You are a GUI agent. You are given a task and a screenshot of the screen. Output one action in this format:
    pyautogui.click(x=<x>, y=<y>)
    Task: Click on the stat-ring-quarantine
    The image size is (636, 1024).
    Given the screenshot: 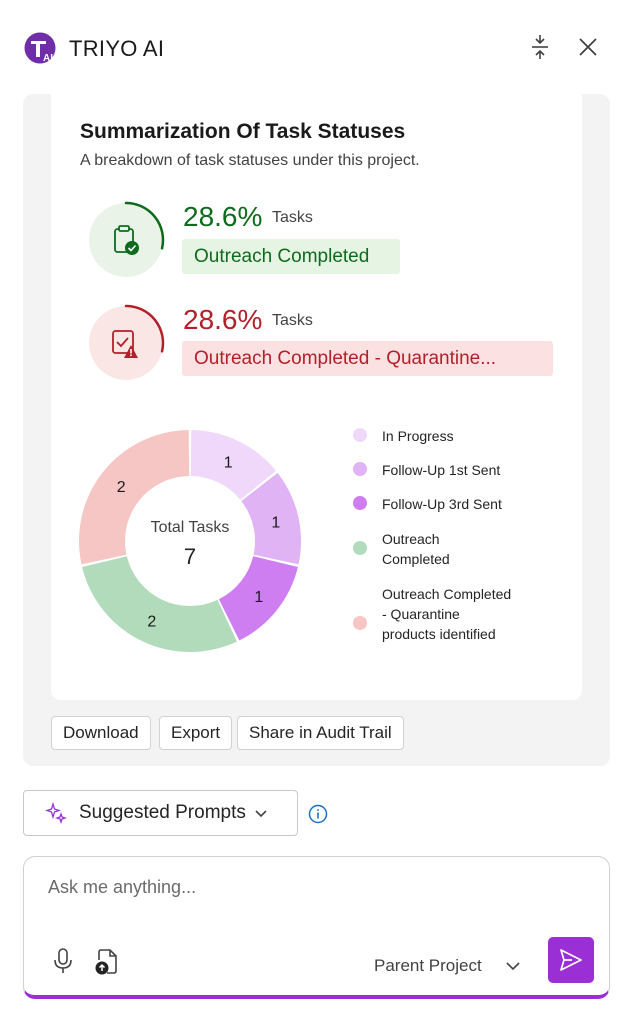 What is the action you would take?
    pyautogui.click(x=127, y=342)
    